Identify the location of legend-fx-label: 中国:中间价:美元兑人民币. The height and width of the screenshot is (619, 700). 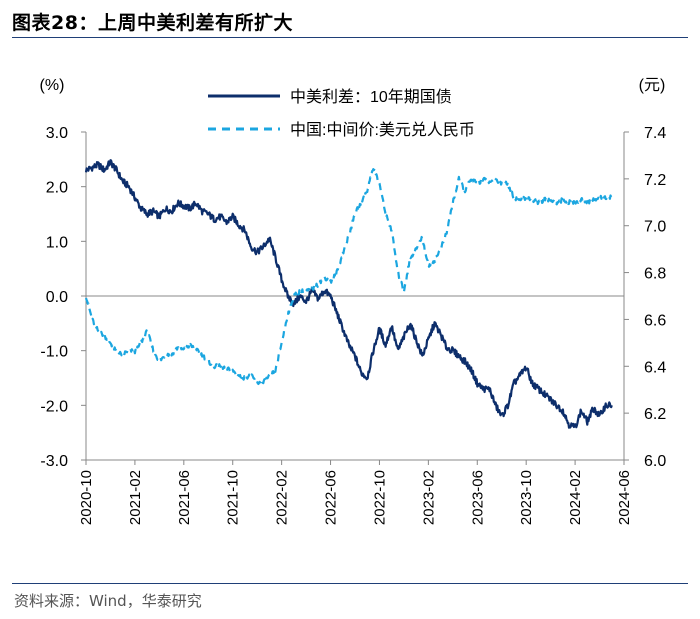
(382, 130).